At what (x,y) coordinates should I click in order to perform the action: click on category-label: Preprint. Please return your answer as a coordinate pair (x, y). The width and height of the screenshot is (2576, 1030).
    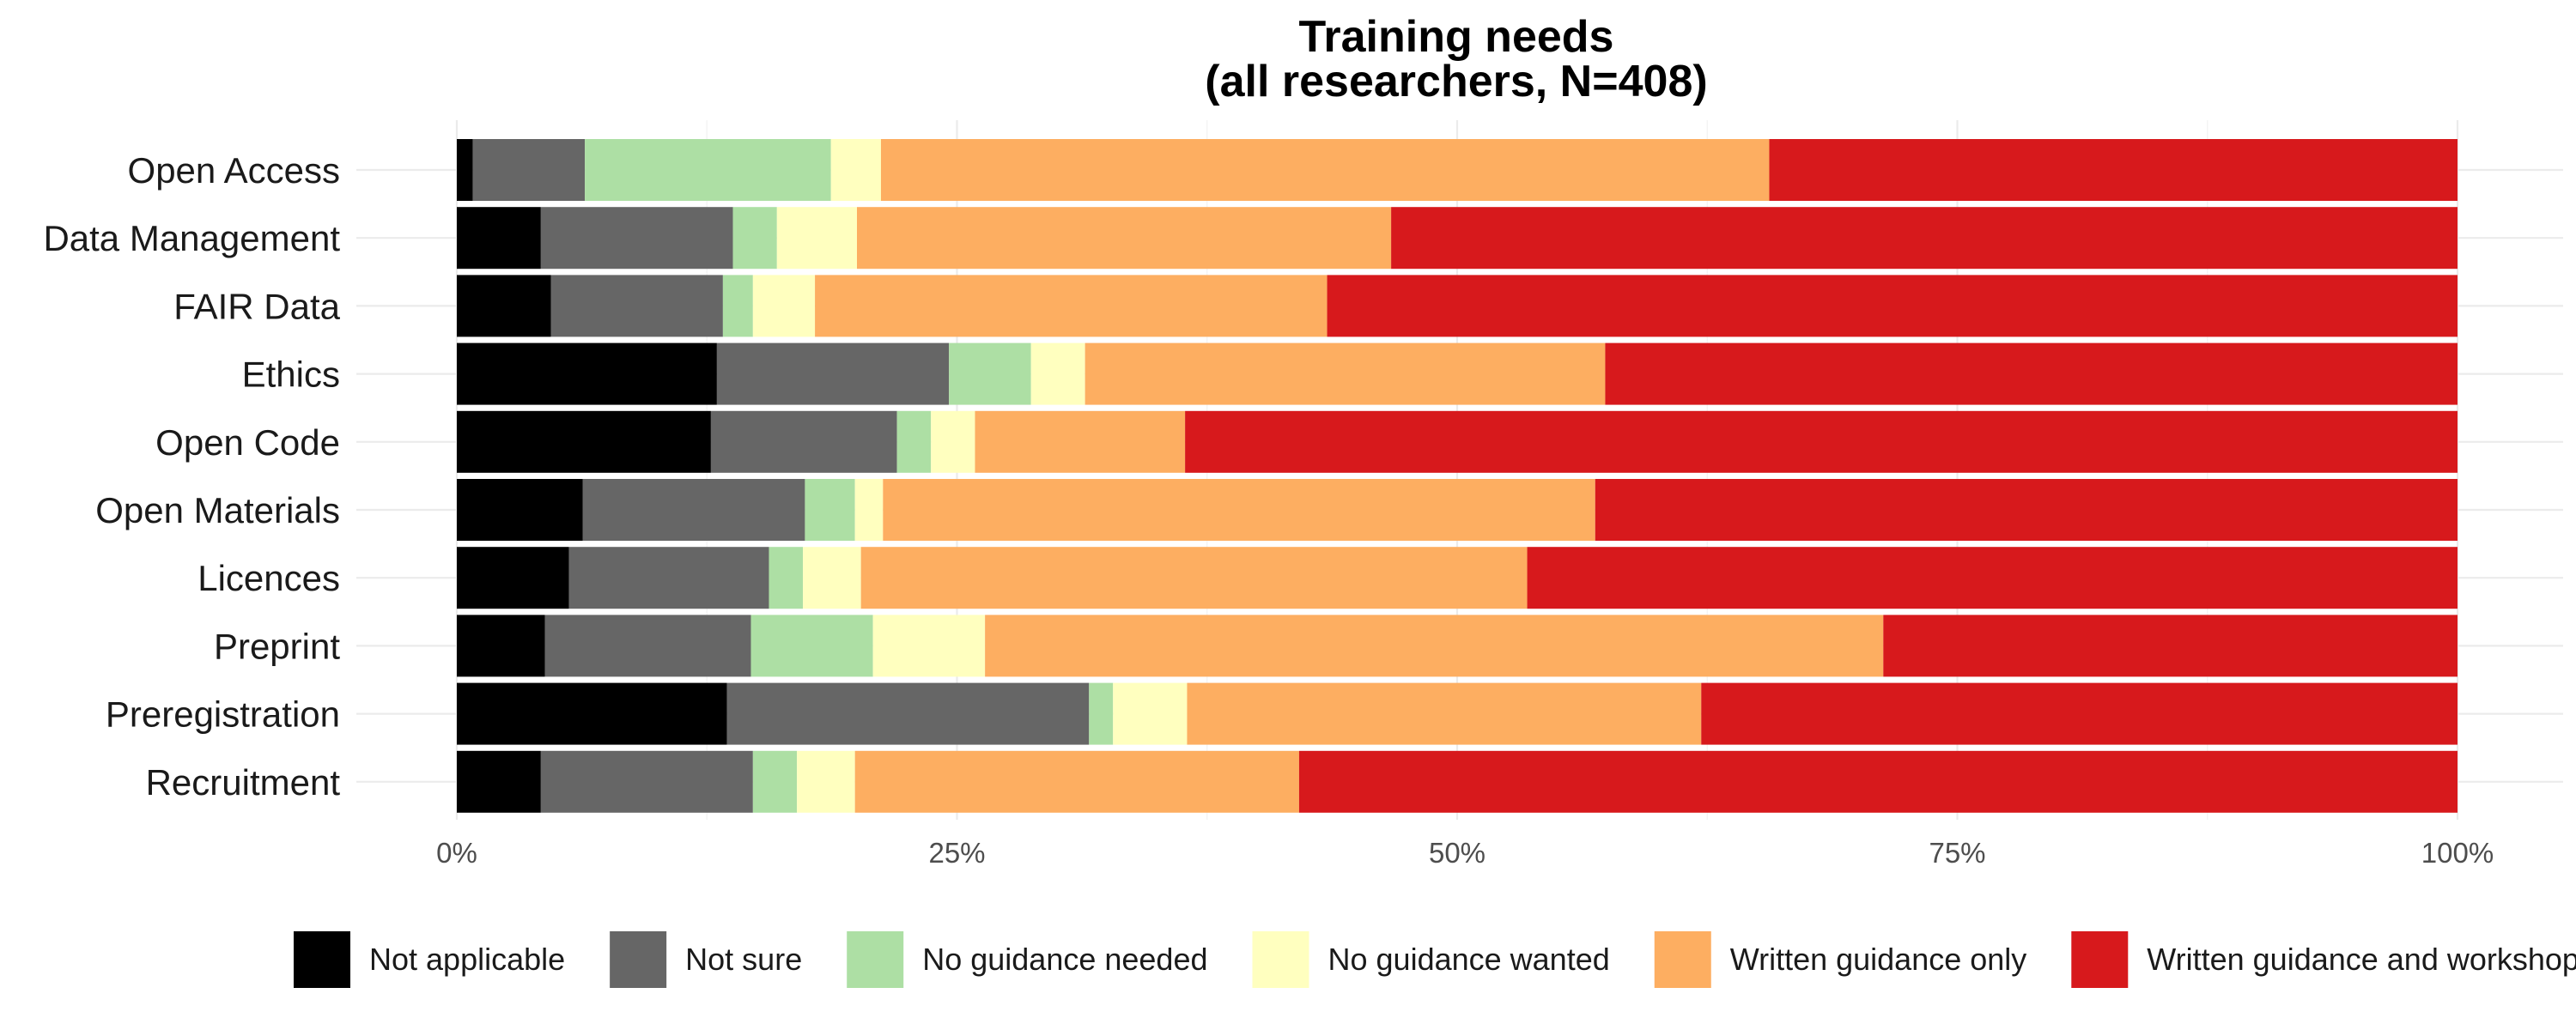
    Looking at the image, I should click on (277, 646).